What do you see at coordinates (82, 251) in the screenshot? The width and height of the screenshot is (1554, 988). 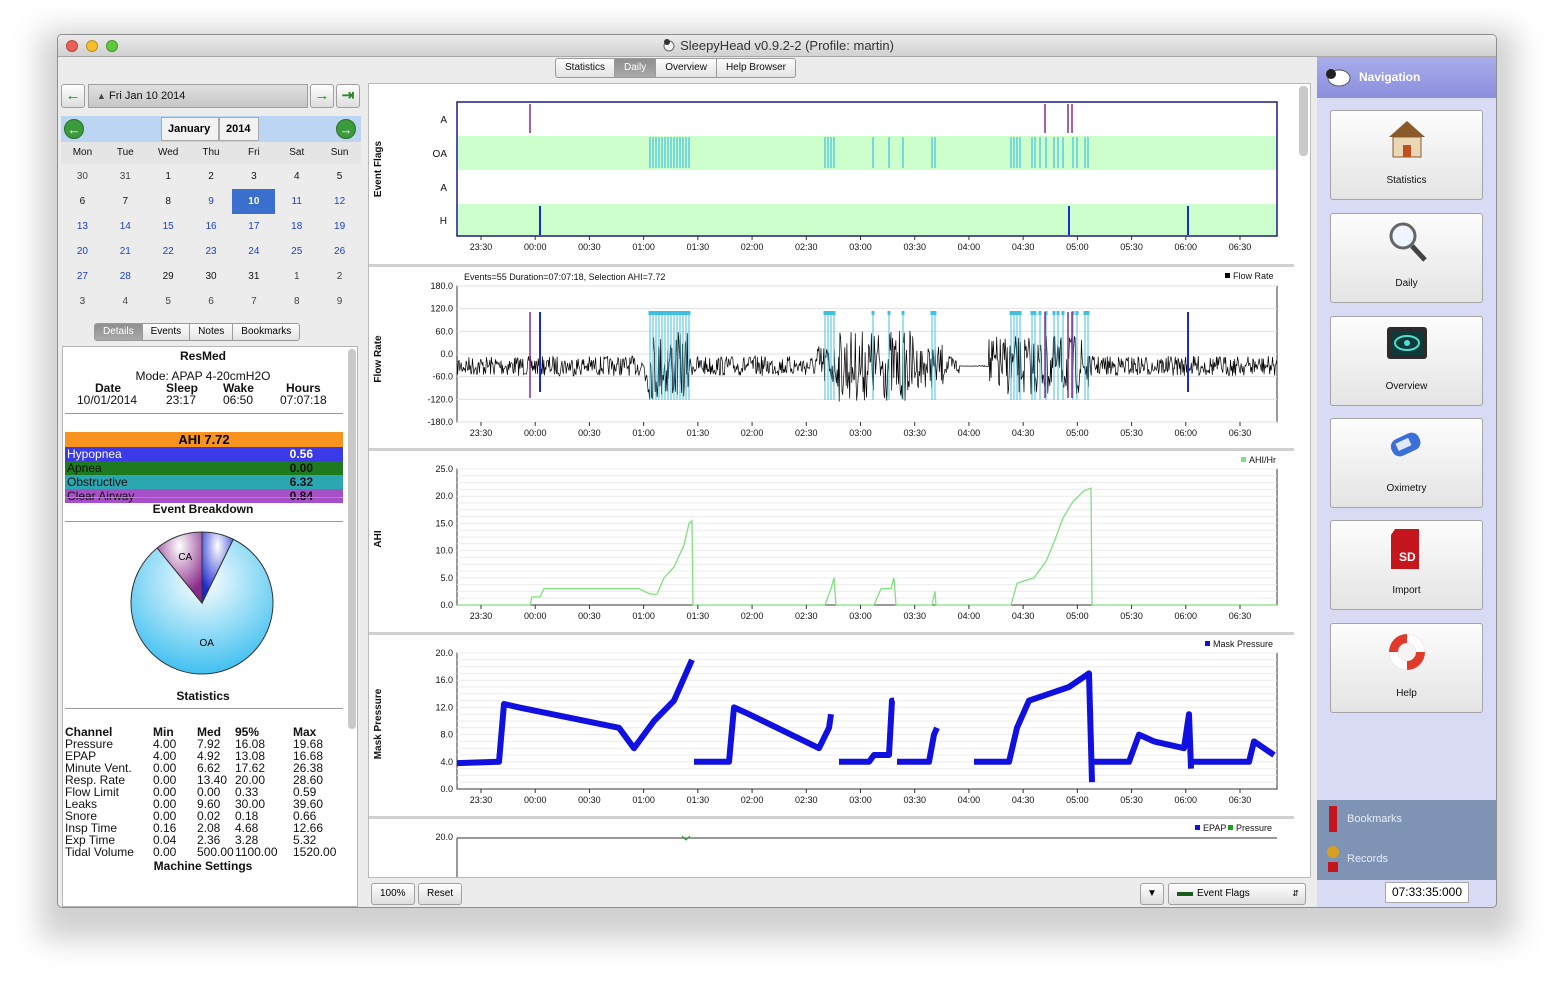 I see `calendar-day: 20` at bounding box center [82, 251].